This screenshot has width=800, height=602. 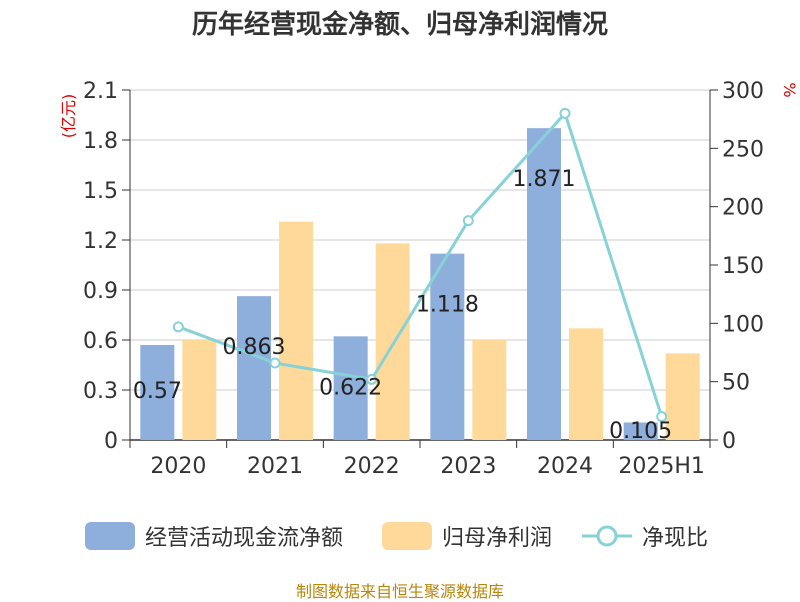 What do you see at coordinates (399, 591) in the screenshot?
I see `source-note: 制图数据来自恒生聚源数据库` at bounding box center [399, 591].